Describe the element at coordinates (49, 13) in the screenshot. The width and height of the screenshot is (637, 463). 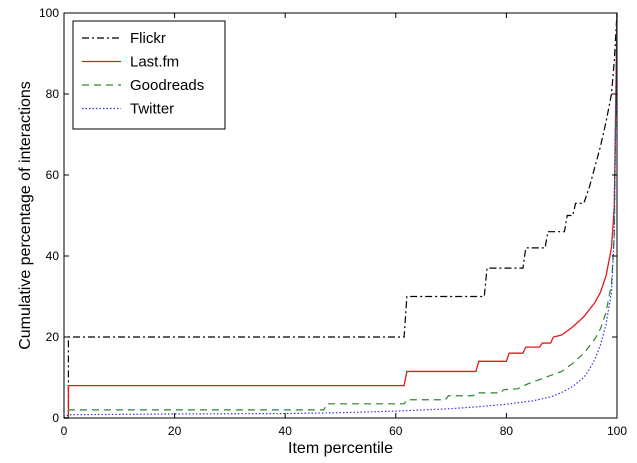
I see `y-tick-label: 100` at that location.